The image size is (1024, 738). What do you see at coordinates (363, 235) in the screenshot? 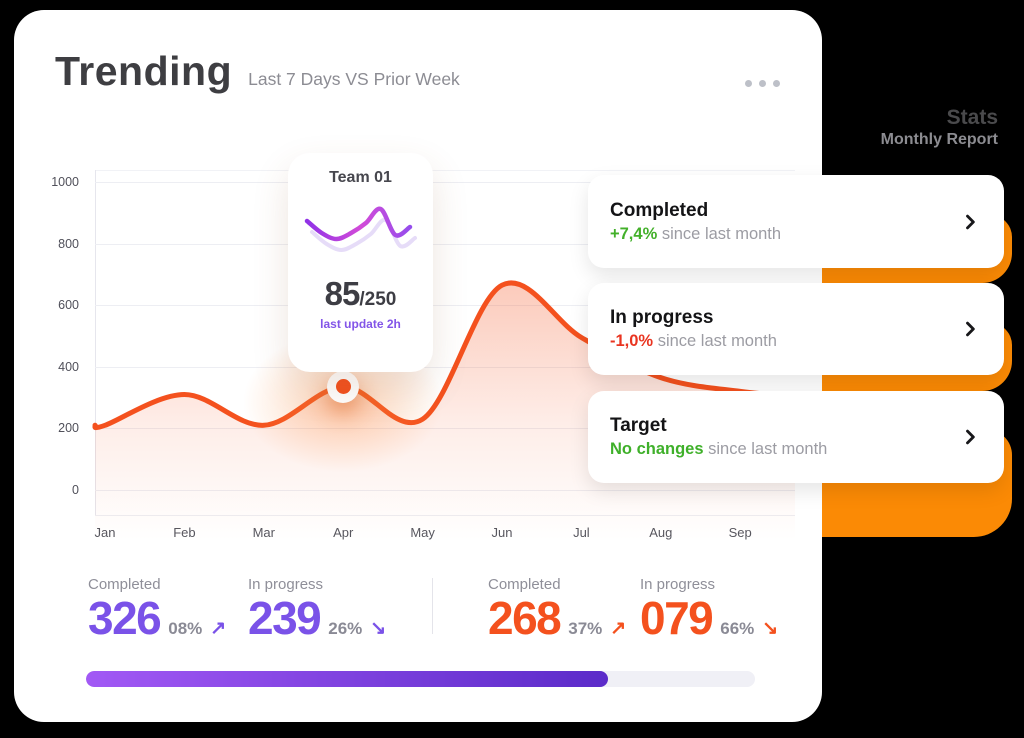
I see `sparkline-echo` at bounding box center [363, 235].